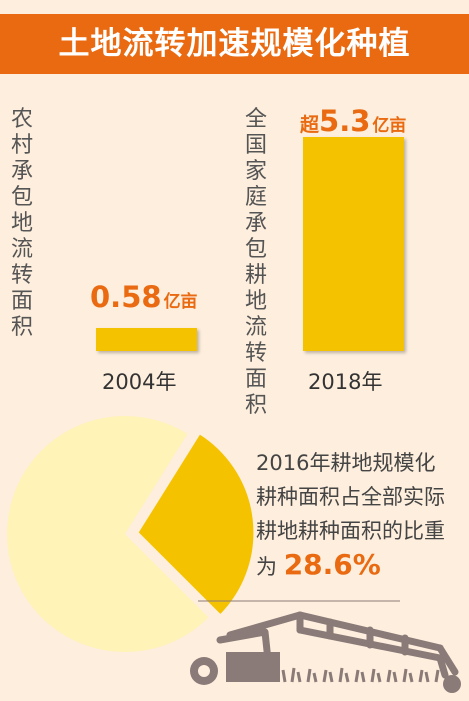 The height and width of the screenshot is (701, 469). What do you see at coordinates (255, 262) in the screenshot?
I see `right-vertical-label: 全国家庭承包耕地流转面积` at bounding box center [255, 262].